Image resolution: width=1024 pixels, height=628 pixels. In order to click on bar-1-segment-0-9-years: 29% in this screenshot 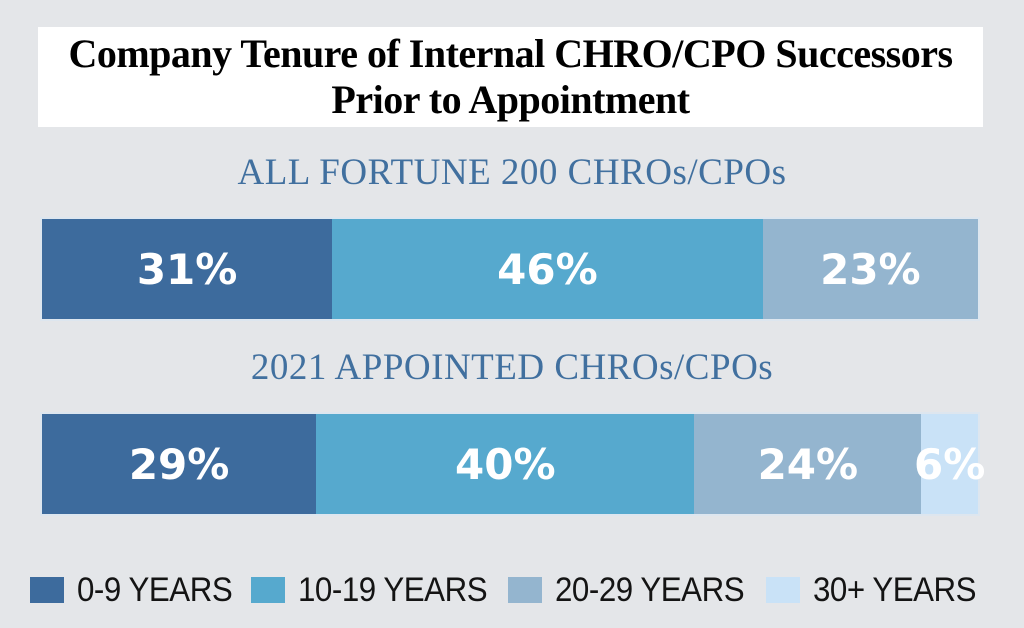, I will do `click(179, 464)`.